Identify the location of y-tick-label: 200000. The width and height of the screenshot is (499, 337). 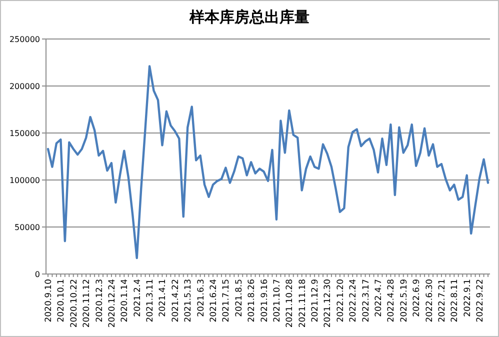
(24, 86).